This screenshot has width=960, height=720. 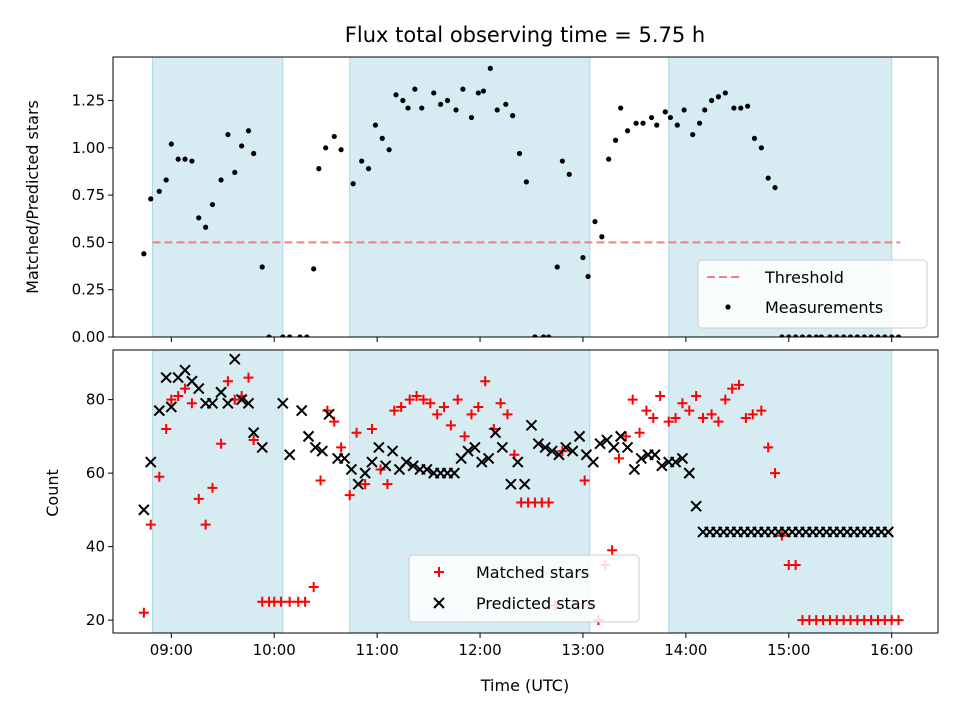 I want to click on bottom-x-tick-label: 16:00, so click(x=891, y=650).